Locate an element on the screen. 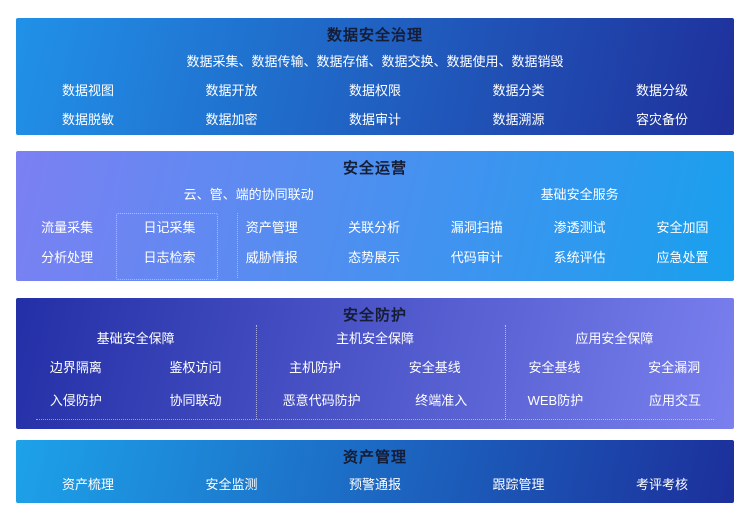  feature-row: 数据视图 数据开放 数据权限 数据分类 数据分级 is located at coordinates (375, 91).